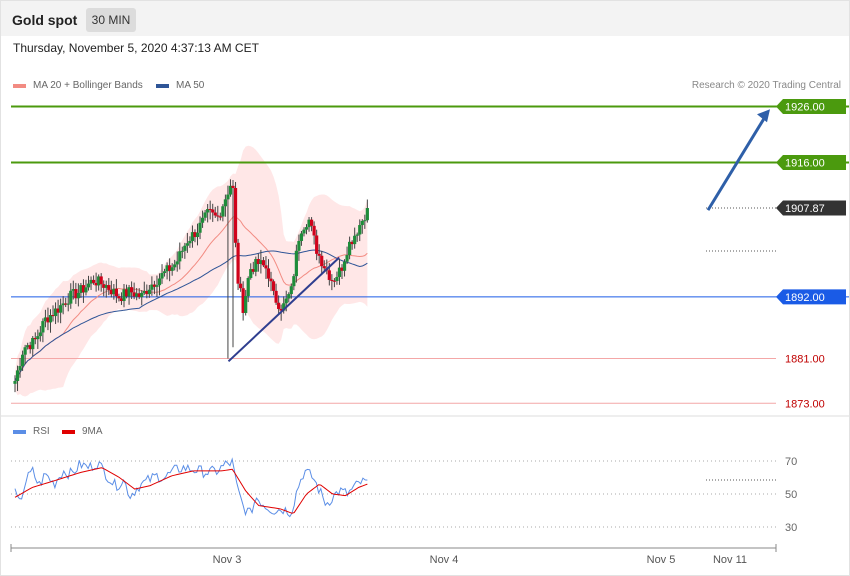  I want to click on legend-rsi-label: RSI, so click(41, 431).